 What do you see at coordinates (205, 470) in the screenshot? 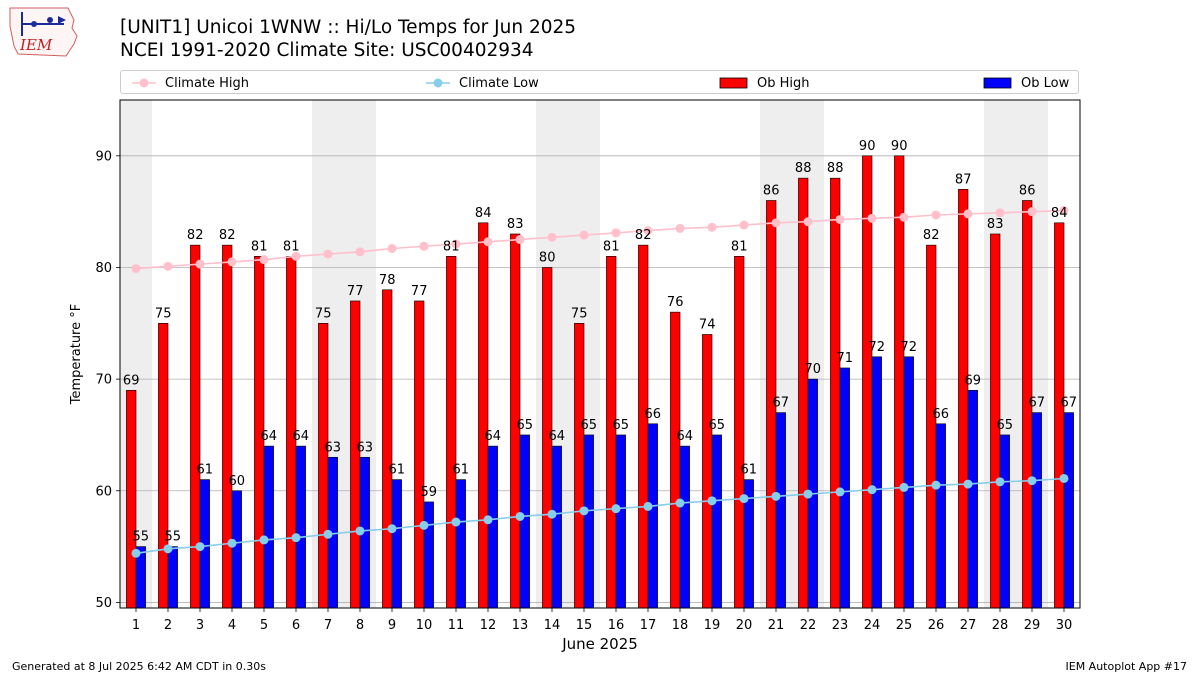
I see `ob-low-label: 61` at bounding box center [205, 470].